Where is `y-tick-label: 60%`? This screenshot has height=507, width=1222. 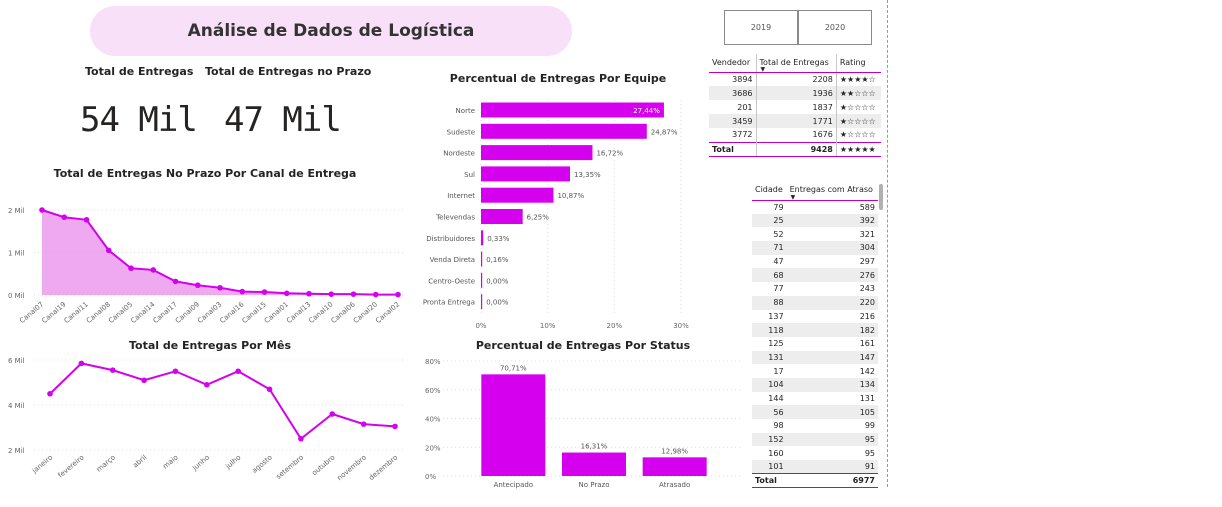 y-tick-label: 60% is located at coordinates (433, 391).